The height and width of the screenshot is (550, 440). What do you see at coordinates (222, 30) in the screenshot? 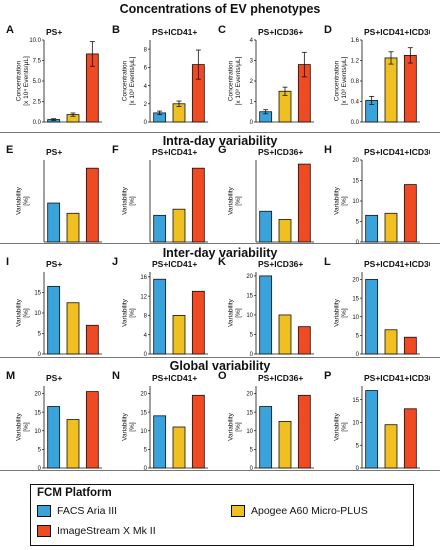
I see `panel-letter: C` at bounding box center [222, 30].